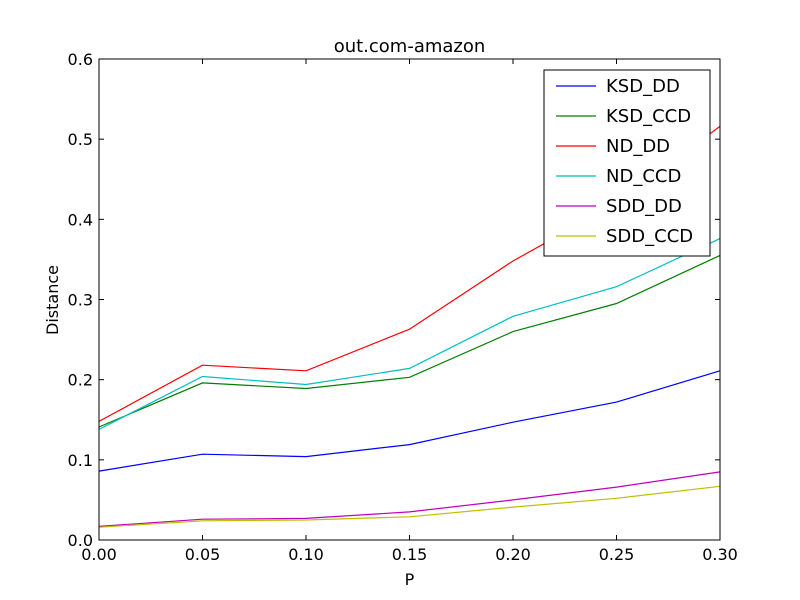  What do you see at coordinates (617, 554) in the screenshot?
I see `x-tick-label: 0.25` at bounding box center [617, 554].